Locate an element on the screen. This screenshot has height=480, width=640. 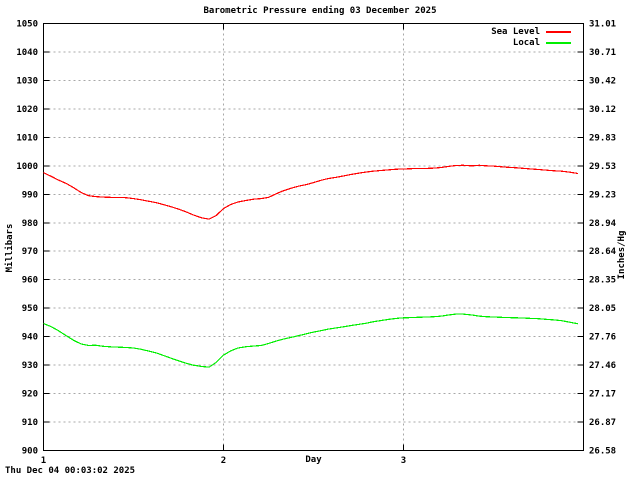
y2-axis-tick-label: 27.76 is located at coordinates (602, 338).